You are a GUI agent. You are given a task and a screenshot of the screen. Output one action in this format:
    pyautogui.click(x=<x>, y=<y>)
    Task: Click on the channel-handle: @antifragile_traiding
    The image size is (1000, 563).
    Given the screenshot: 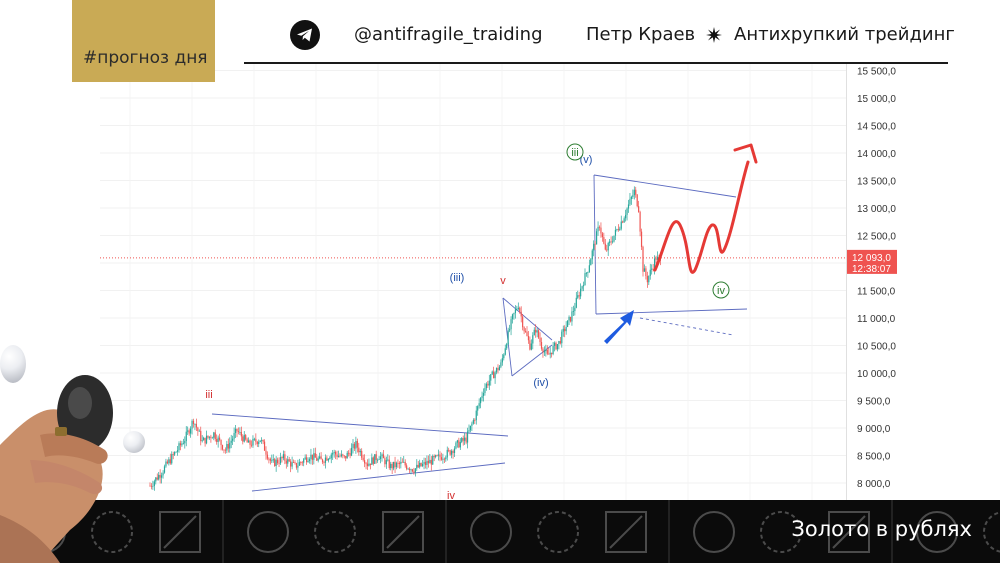 What is the action you would take?
    pyautogui.click(x=448, y=34)
    